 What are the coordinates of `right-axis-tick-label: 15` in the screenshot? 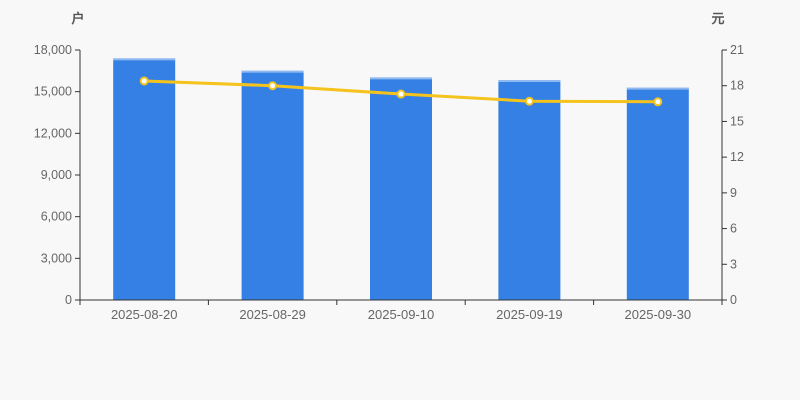 It's located at (737, 121).